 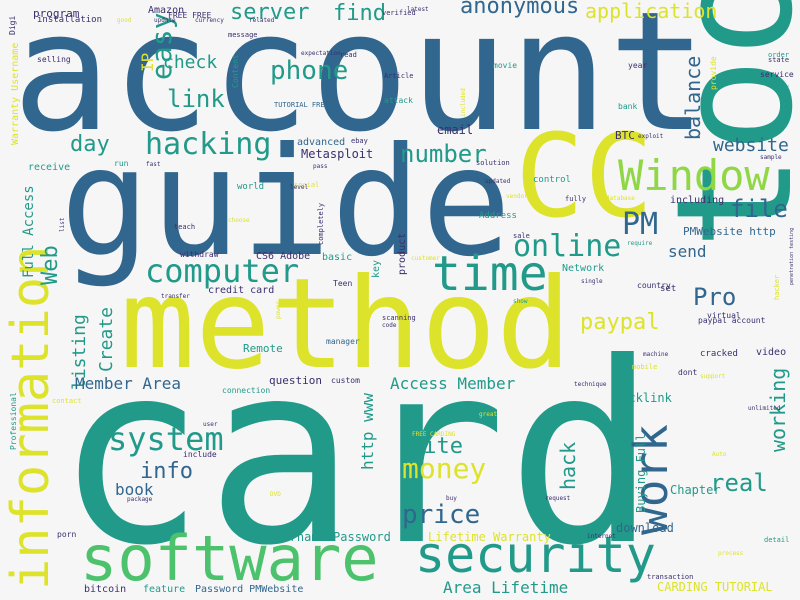 What do you see at coordinates (719, 454) in the screenshot?
I see `word-auto: Auto` at bounding box center [719, 454].